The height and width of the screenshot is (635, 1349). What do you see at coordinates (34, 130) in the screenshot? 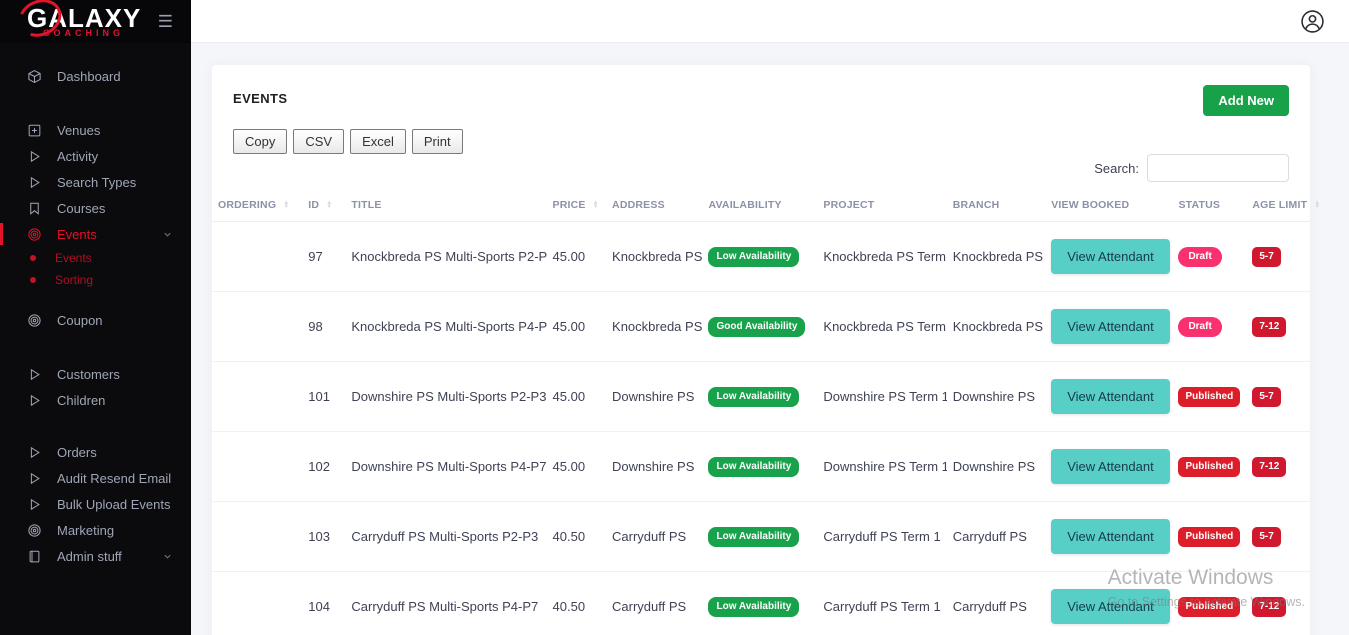
I see `square-plus-icon` at bounding box center [34, 130].